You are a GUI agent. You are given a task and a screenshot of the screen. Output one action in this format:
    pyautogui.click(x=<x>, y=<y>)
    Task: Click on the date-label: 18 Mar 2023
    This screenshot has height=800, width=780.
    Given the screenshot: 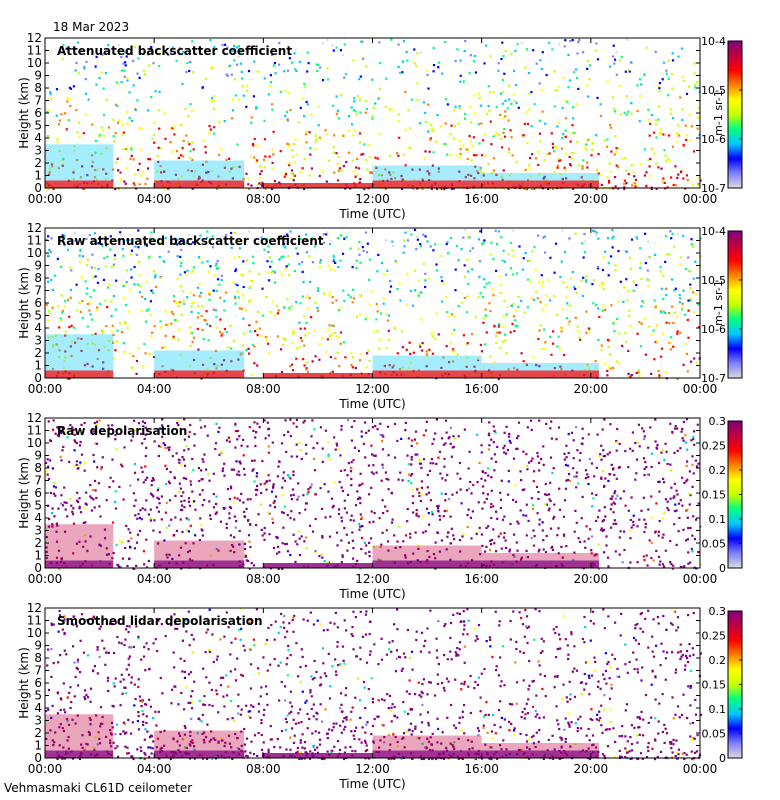 What is the action you would take?
    pyautogui.click(x=91, y=27)
    